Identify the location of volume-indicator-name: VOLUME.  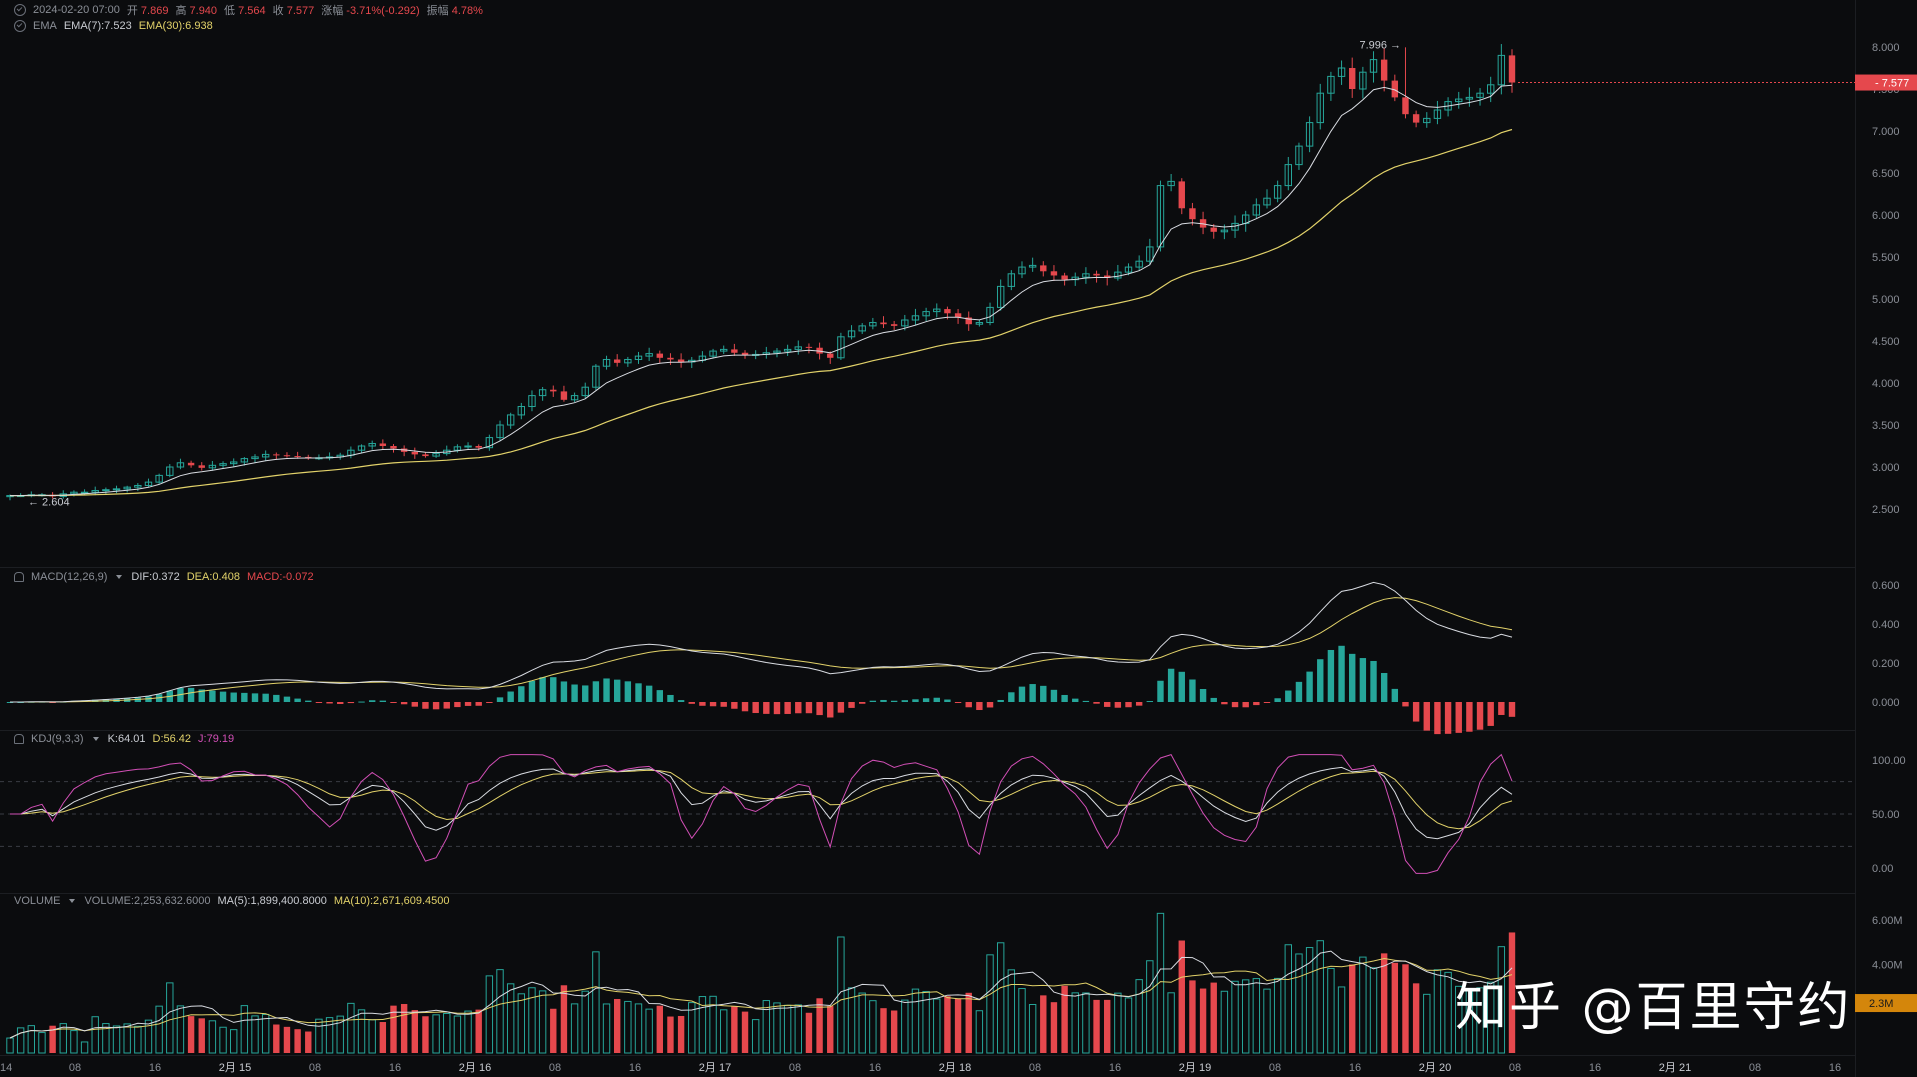
(37, 901).